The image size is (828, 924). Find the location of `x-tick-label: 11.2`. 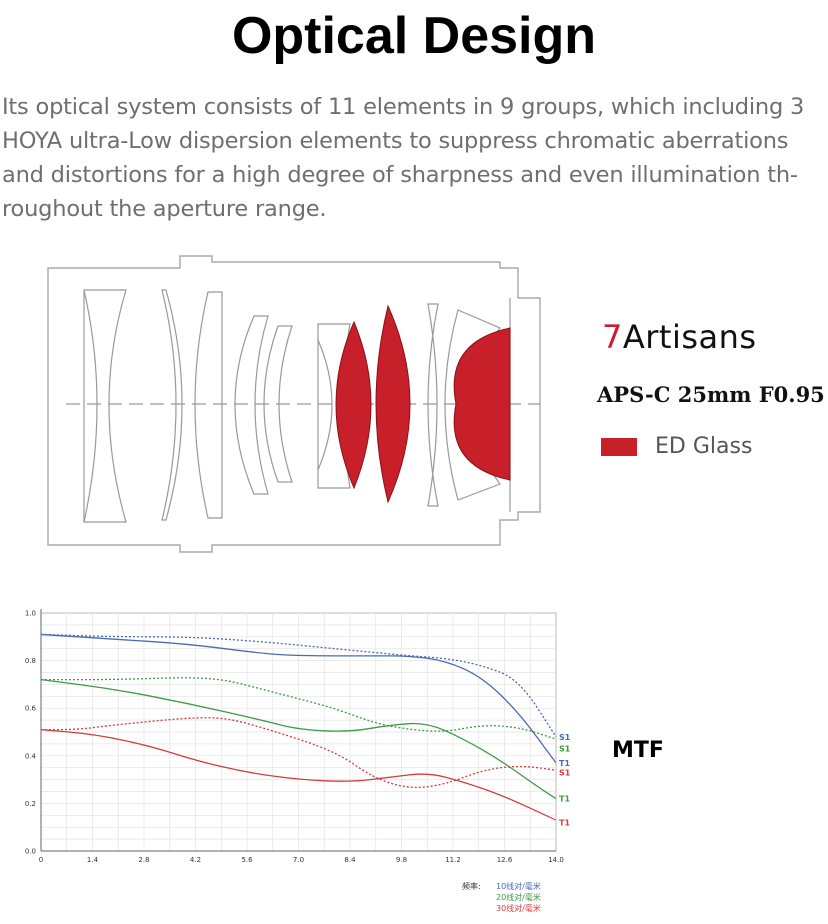

x-tick-label: 11.2 is located at coordinates (453, 860).